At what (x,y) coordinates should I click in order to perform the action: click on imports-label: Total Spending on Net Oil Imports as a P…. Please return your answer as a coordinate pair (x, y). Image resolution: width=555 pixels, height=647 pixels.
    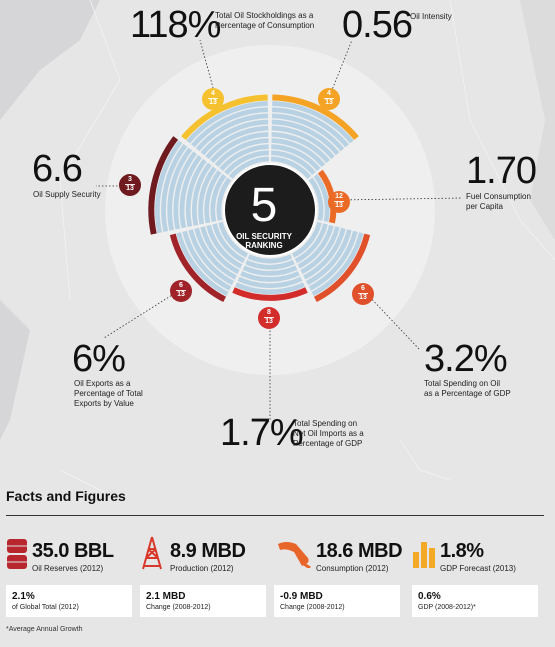
    Looking at the image, I should click on (328, 433).